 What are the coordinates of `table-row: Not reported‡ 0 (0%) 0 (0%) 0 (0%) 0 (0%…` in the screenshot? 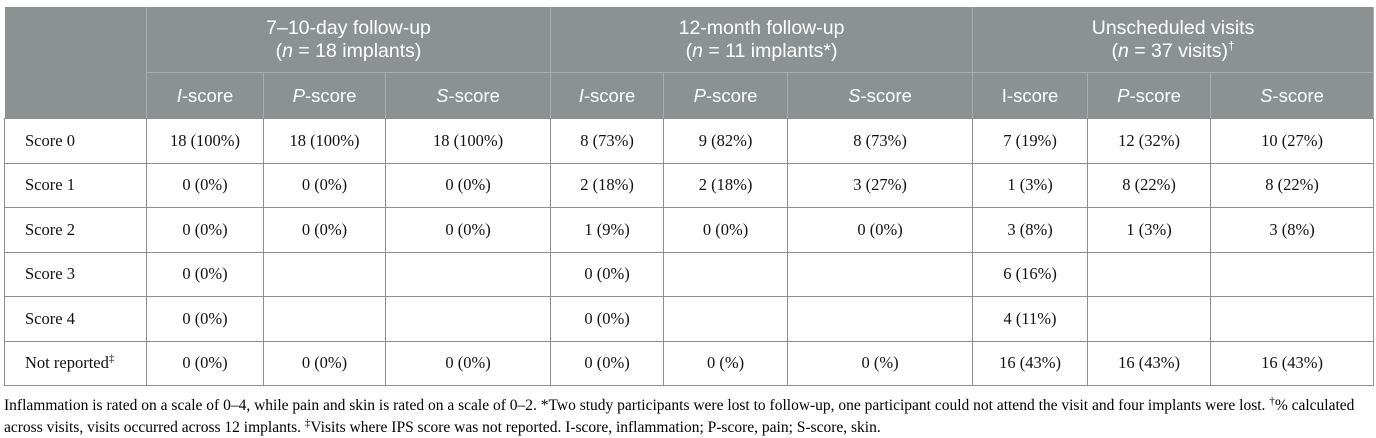 It's located at (689, 363).